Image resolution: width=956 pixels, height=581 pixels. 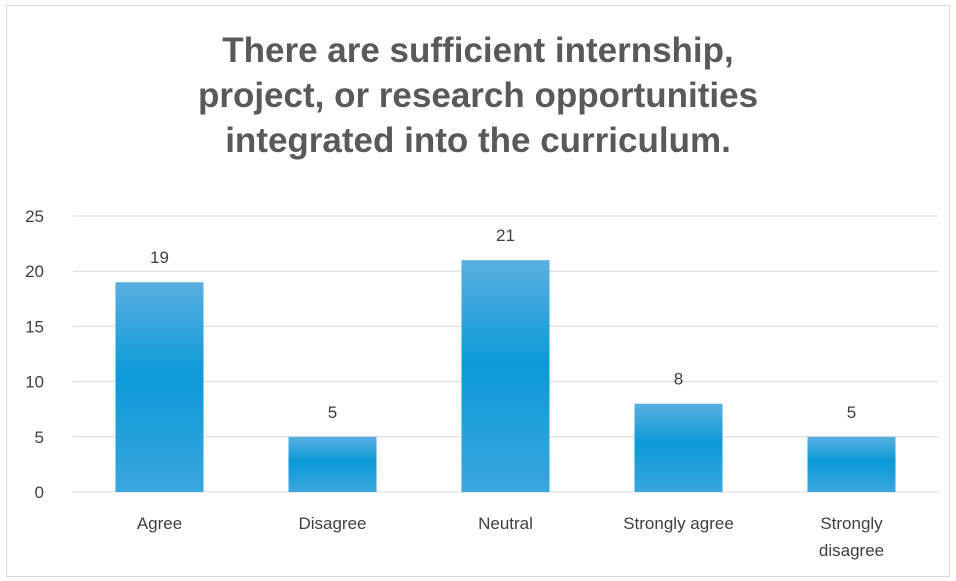 What do you see at coordinates (332, 464) in the screenshot?
I see `bar-disagree` at bounding box center [332, 464].